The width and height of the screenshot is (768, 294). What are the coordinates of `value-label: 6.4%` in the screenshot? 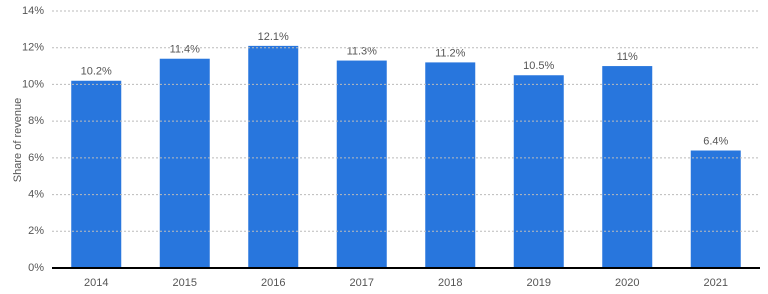 It's located at (715, 141).